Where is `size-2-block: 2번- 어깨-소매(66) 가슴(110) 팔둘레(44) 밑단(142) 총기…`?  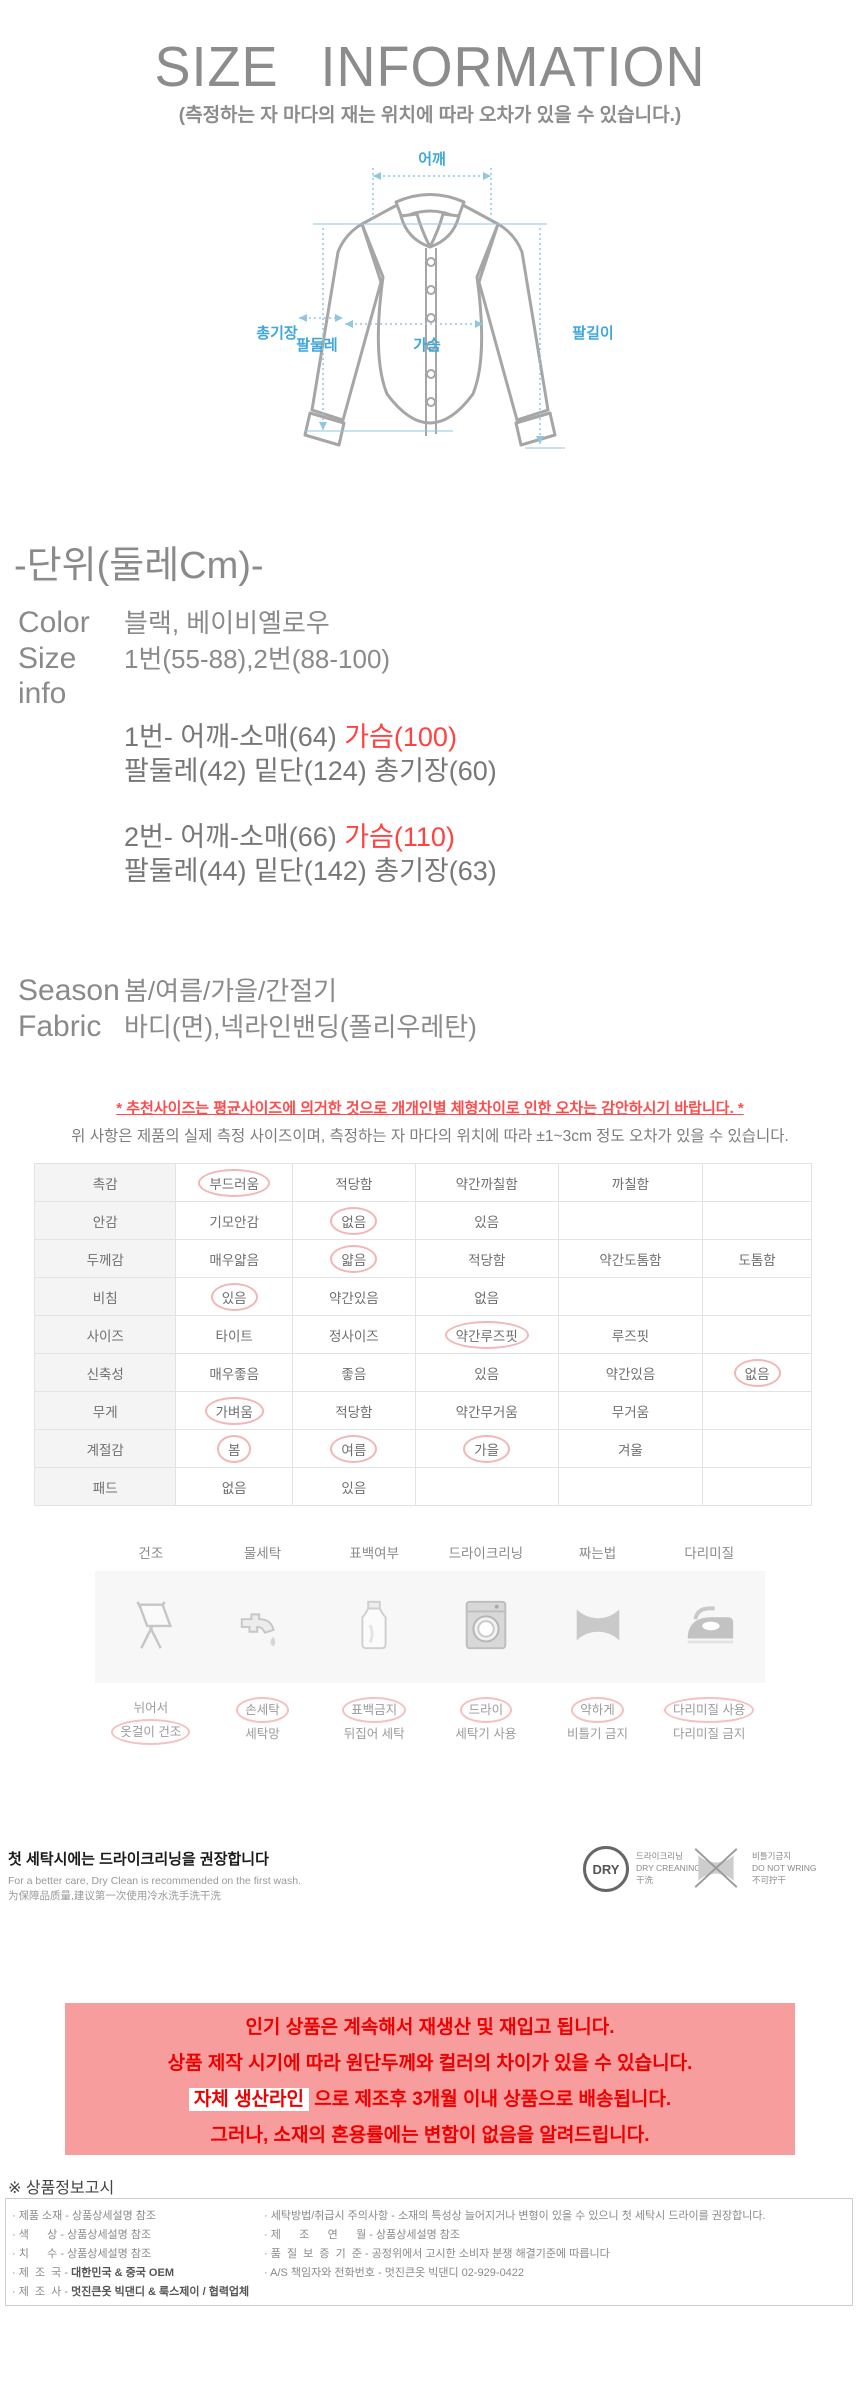
size-2-block: 2번- 어깨-소매(66) 가슴(110) 팔둘레(44) 밑단(142) 총기… is located at coordinates (310, 854).